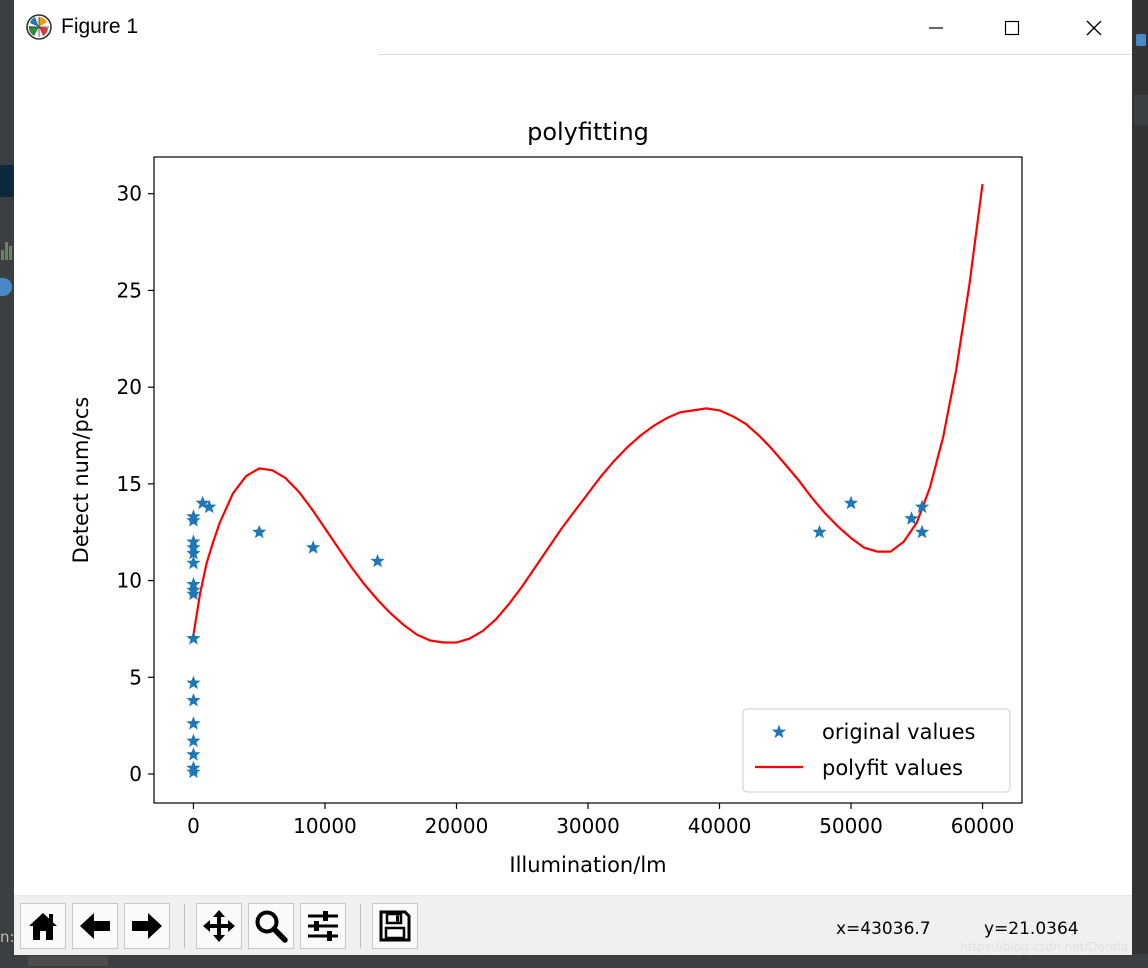 Image resolution: width=1148 pixels, height=968 pixels. I want to click on y-coordinate-readout: y=21.0364, so click(1031, 929).